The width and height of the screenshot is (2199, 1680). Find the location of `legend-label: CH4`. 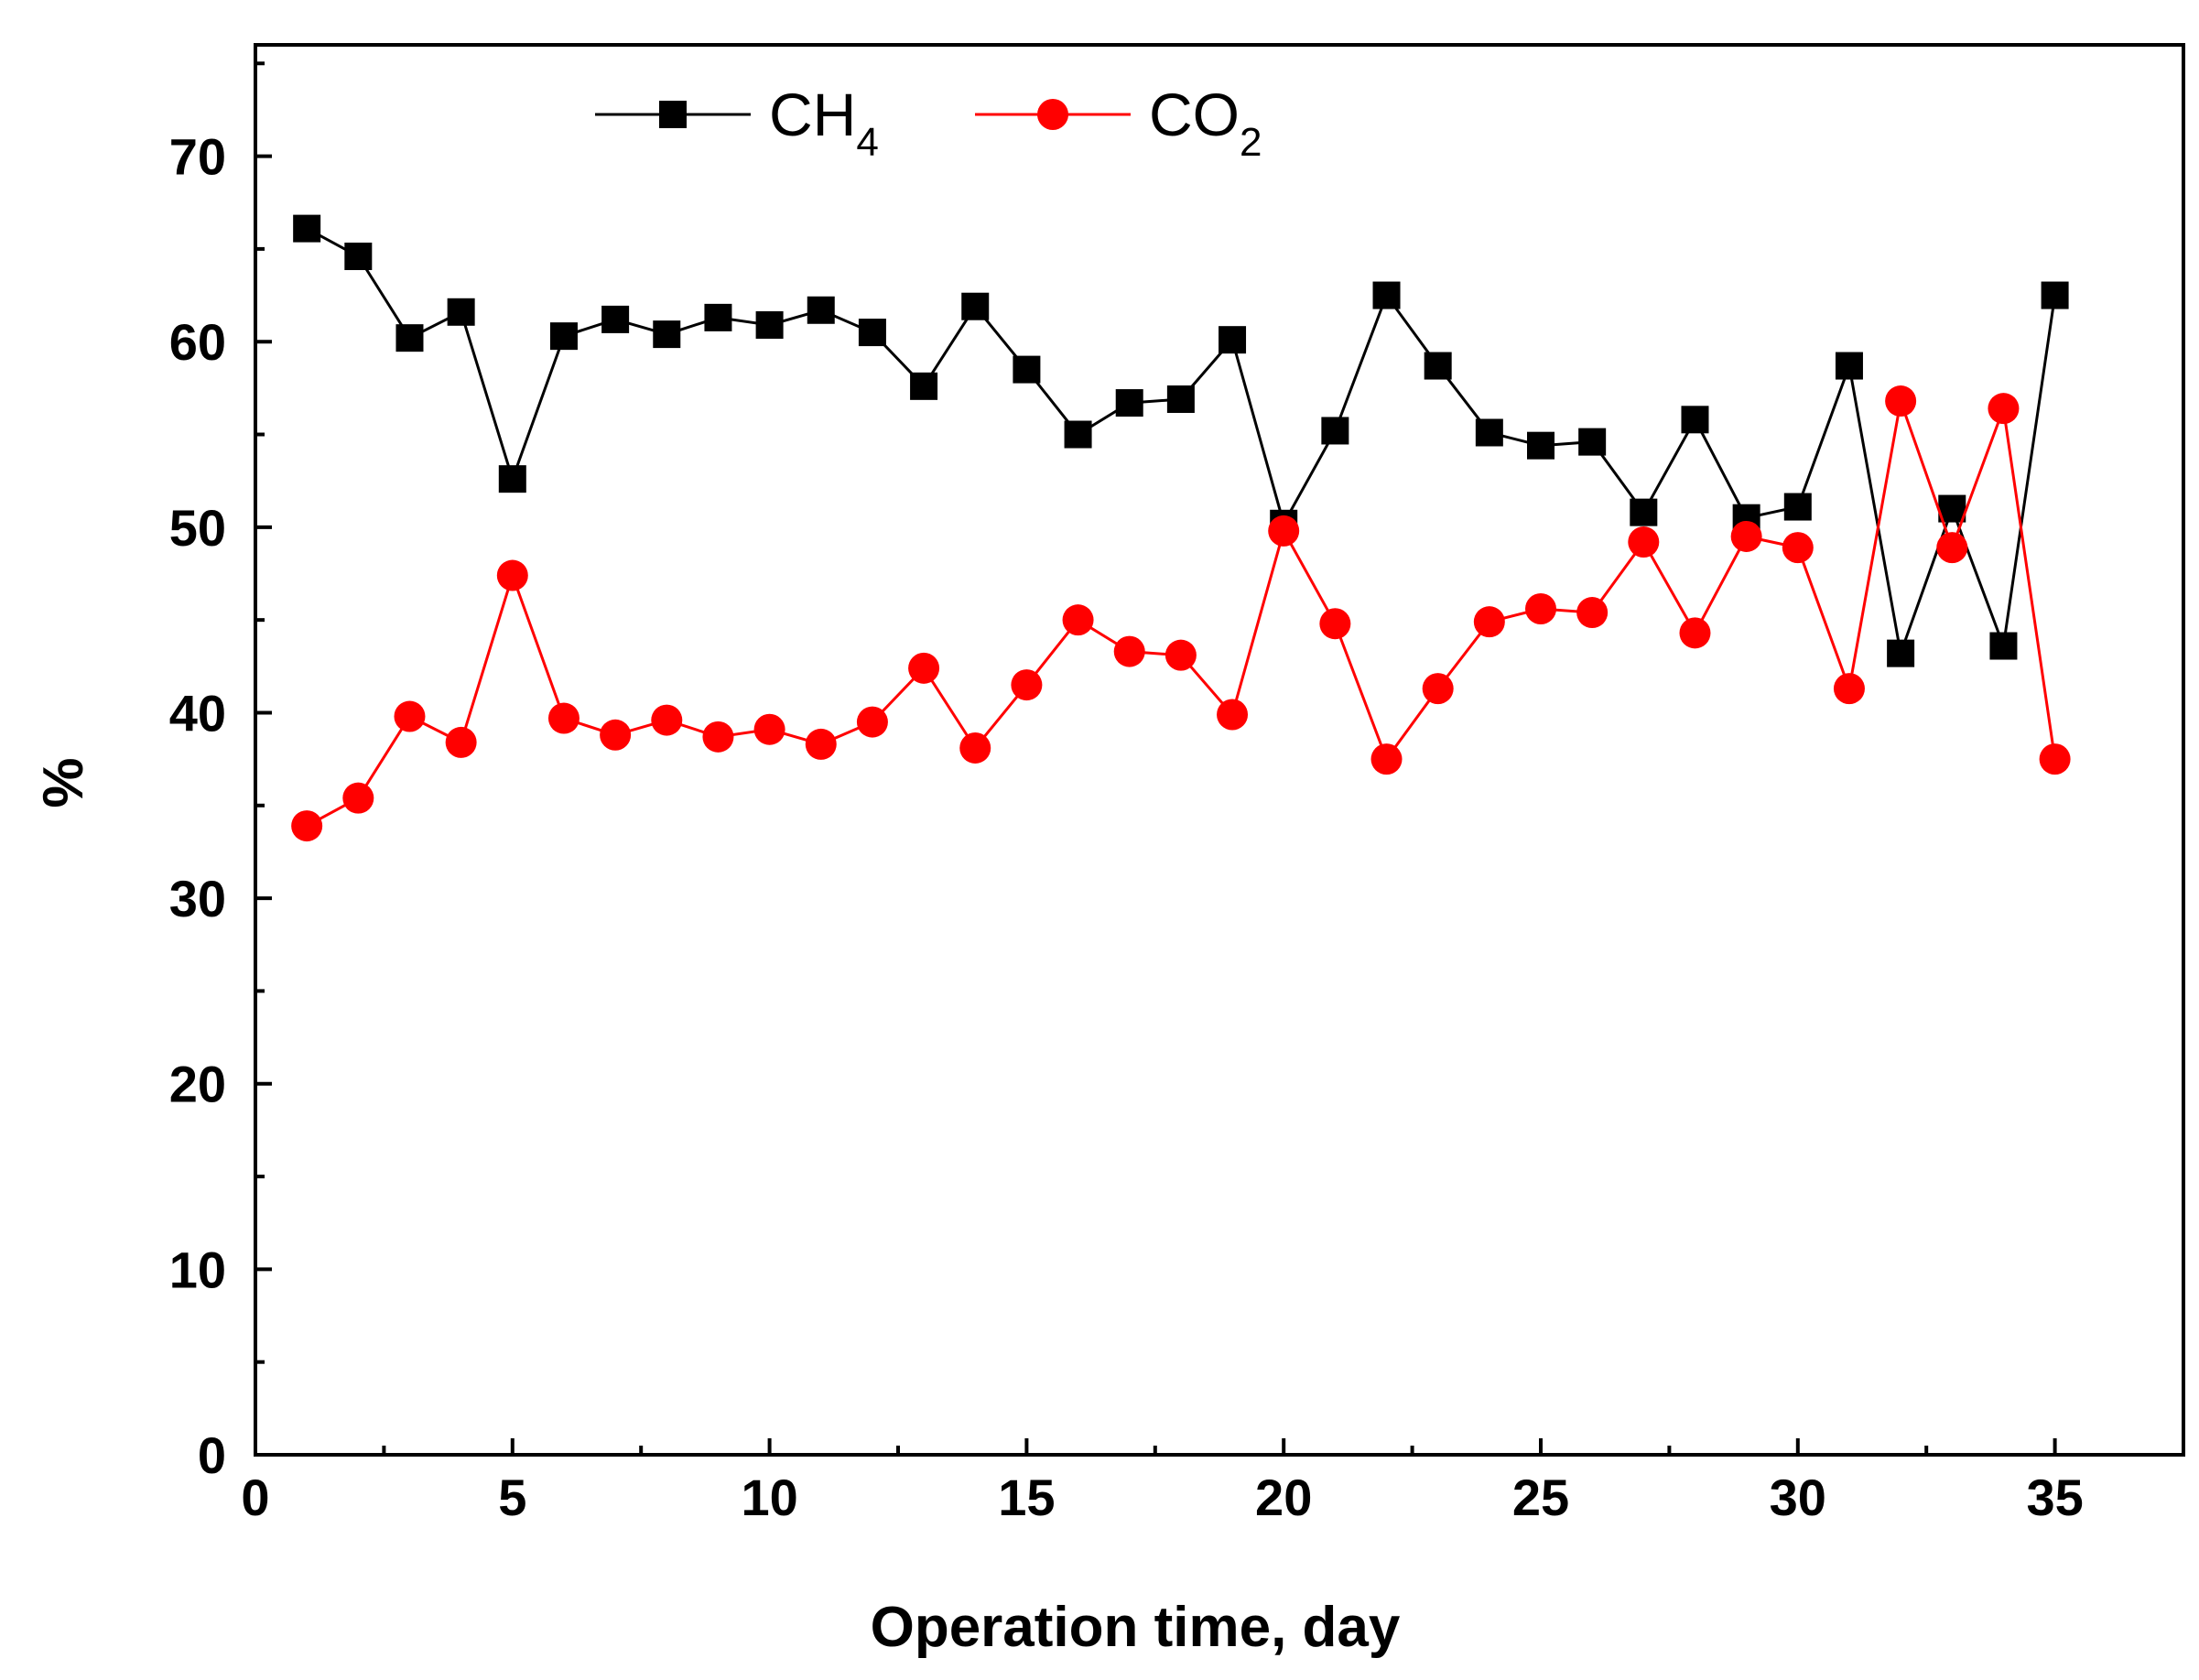

legend-label: CH4 is located at coordinates (824, 123).